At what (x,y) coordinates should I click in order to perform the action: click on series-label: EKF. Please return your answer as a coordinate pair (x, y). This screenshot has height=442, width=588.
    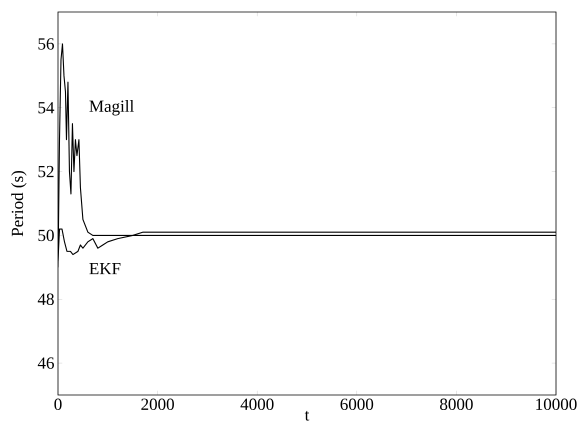
    Looking at the image, I should click on (104, 268).